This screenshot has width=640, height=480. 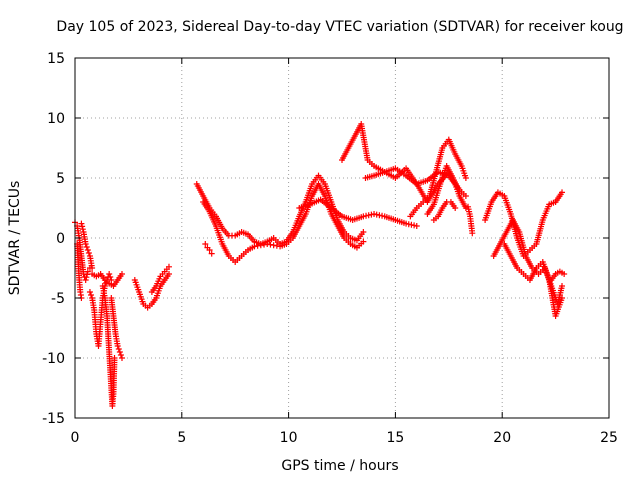 What do you see at coordinates (53, 359) in the screenshot?
I see `y-tick-label: -10` at bounding box center [53, 359].